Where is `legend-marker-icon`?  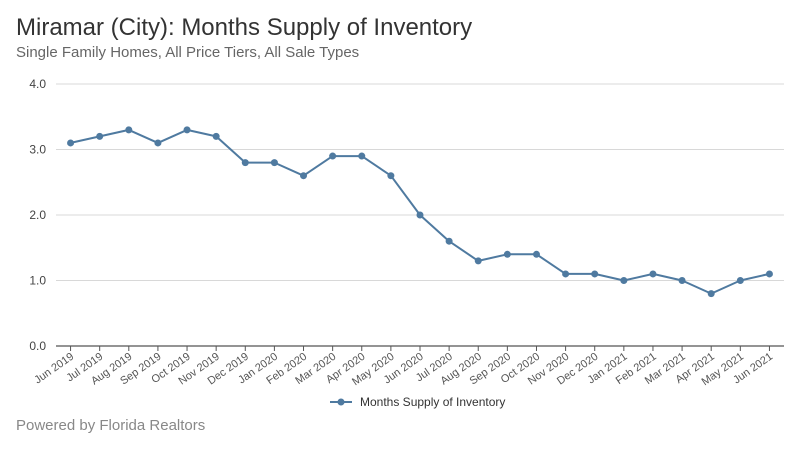
legend-marker-icon is located at coordinates (341, 402).